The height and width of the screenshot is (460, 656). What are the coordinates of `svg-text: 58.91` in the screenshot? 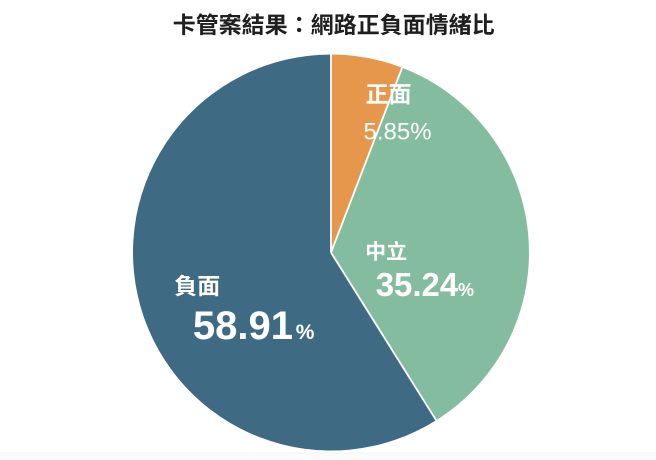 It's located at (243, 326).